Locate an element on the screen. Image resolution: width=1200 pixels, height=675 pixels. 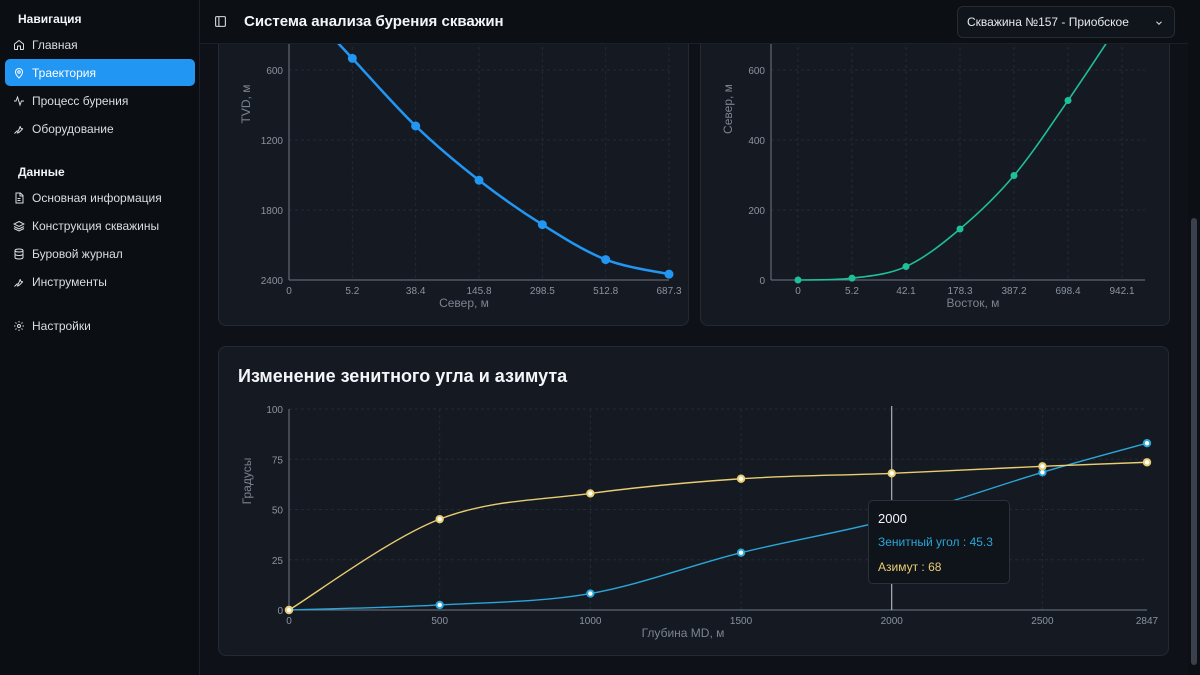
y-axis-label: TVD, м is located at coordinates (246, 104).